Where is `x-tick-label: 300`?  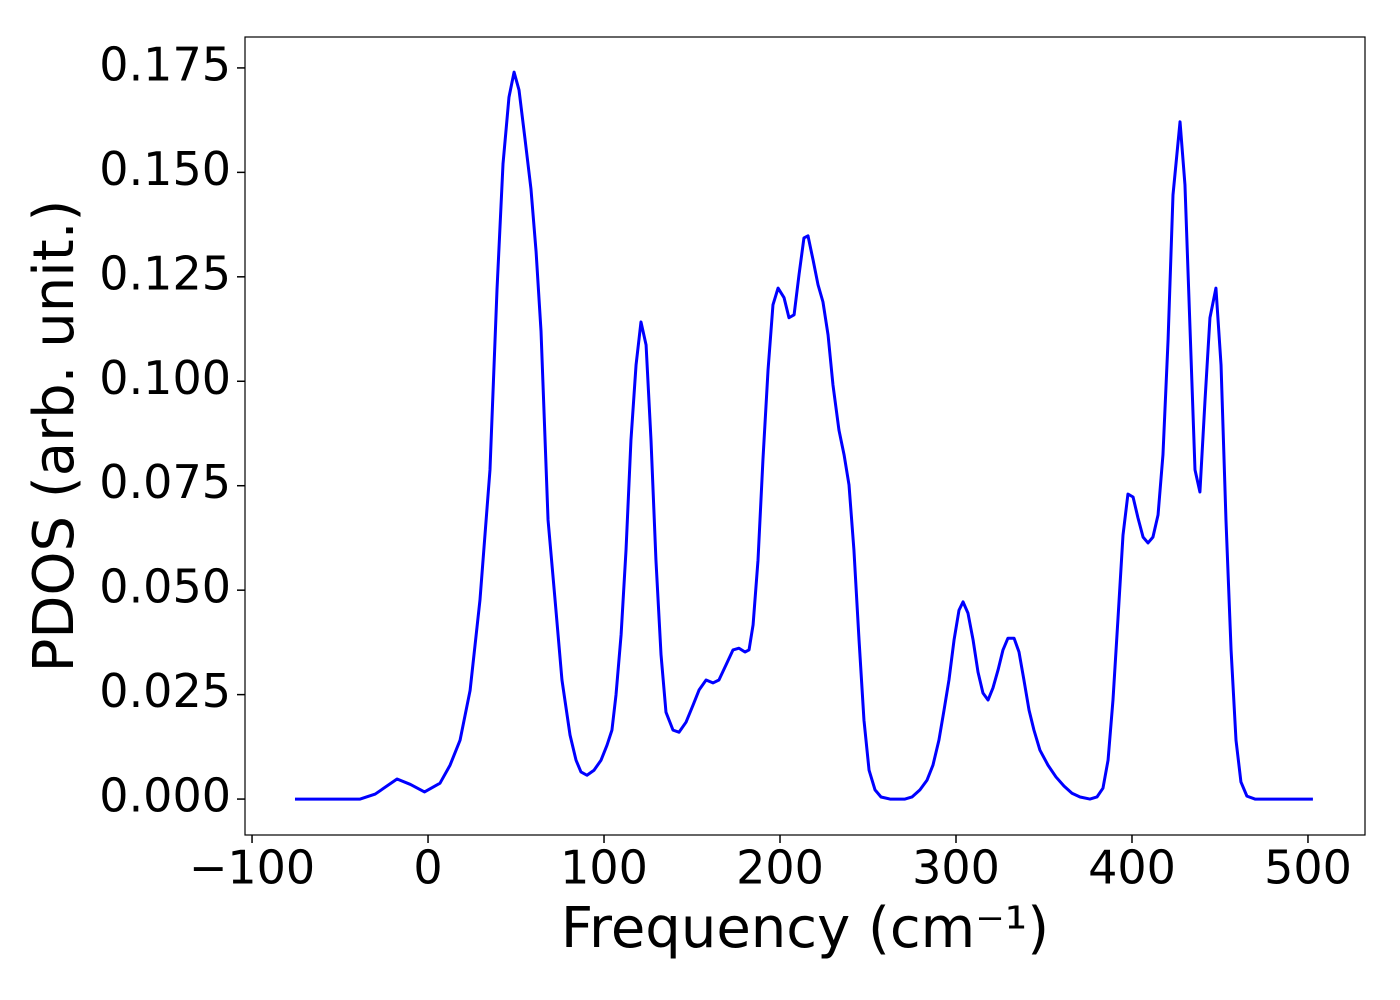
x-tick-label: 300 is located at coordinates (956, 868).